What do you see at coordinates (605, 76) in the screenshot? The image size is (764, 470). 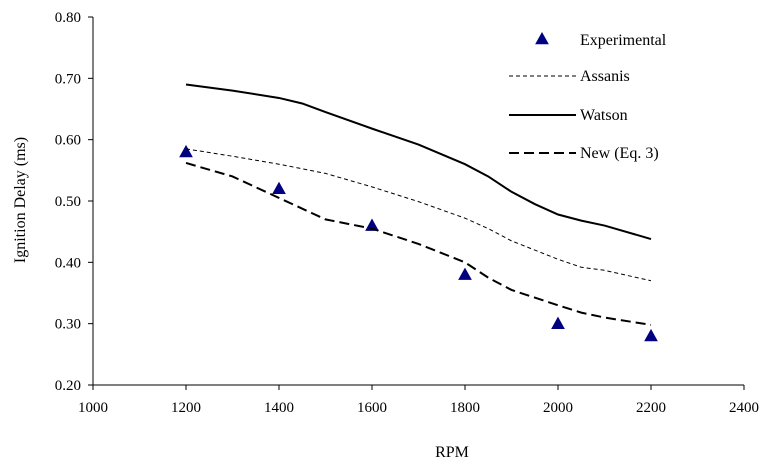 I see `legend-label: Assanis` at bounding box center [605, 76].